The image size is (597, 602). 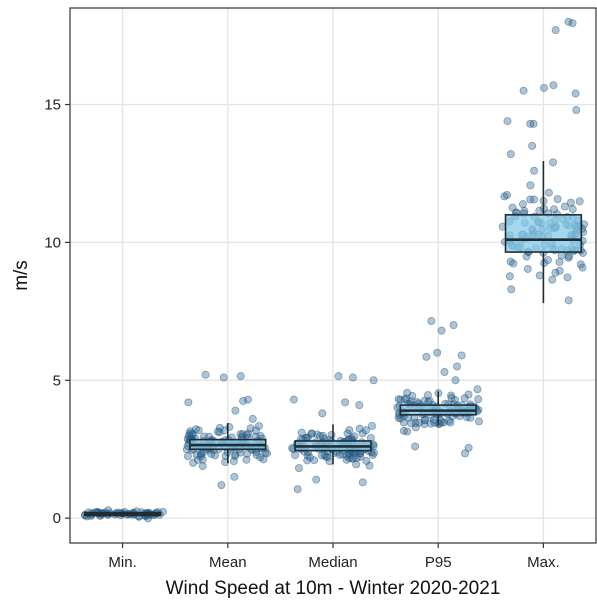 What do you see at coordinates (21, 275) in the screenshot?
I see `y-axis-title: m/s` at bounding box center [21, 275].